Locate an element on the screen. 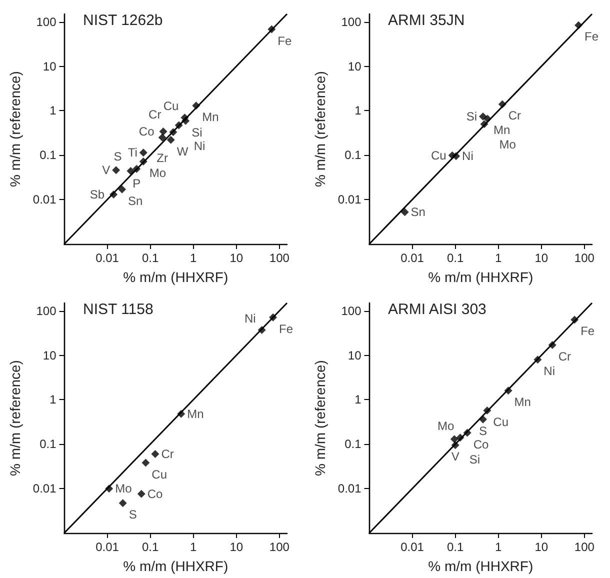 This screenshot has width=610, height=578. chart-title: NIST 1262b is located at coordinates (123, 20).